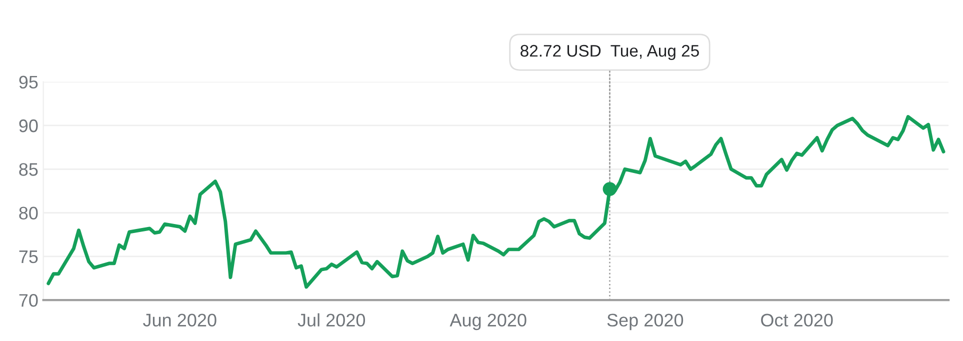 The image size is (963, 341). Describe the element at coordinates (28, 125) in the screenshot. I see `y-tick-label: 90` at that location.